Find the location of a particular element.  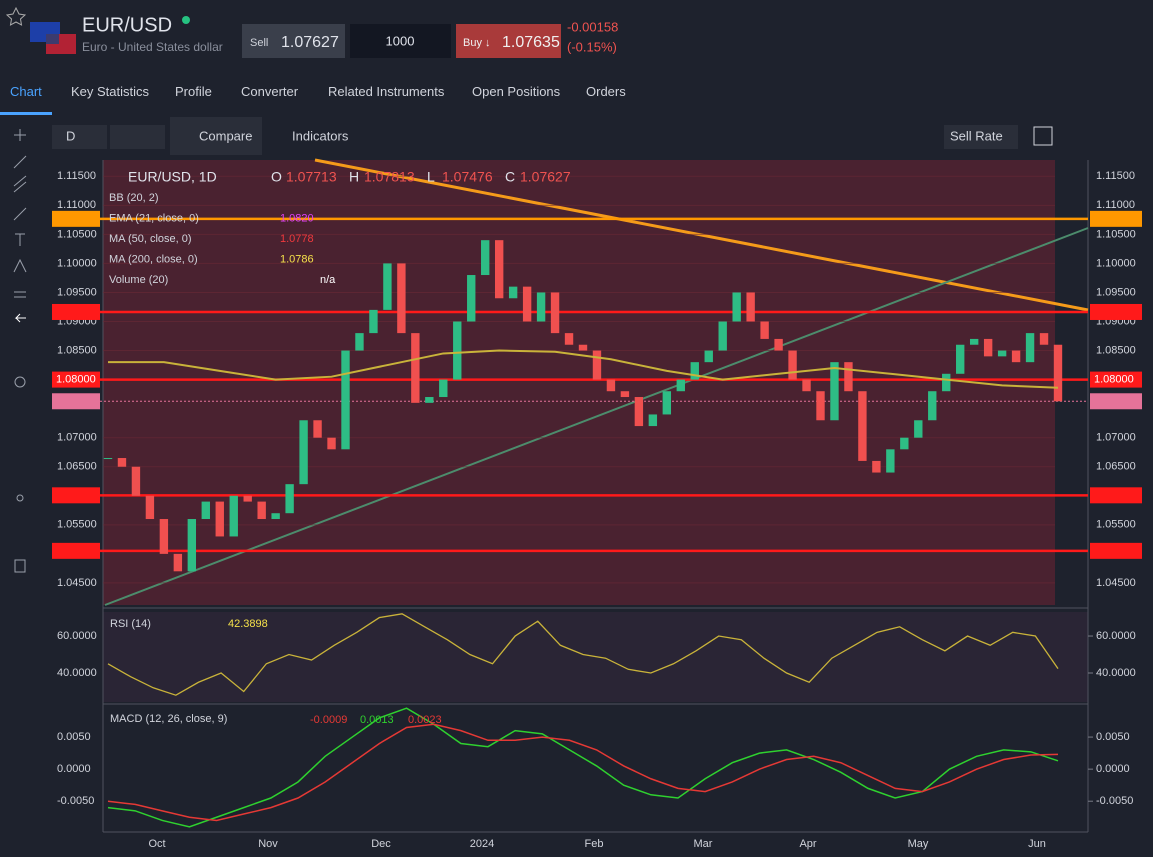

text-tool is located at coordinates (20, 239).